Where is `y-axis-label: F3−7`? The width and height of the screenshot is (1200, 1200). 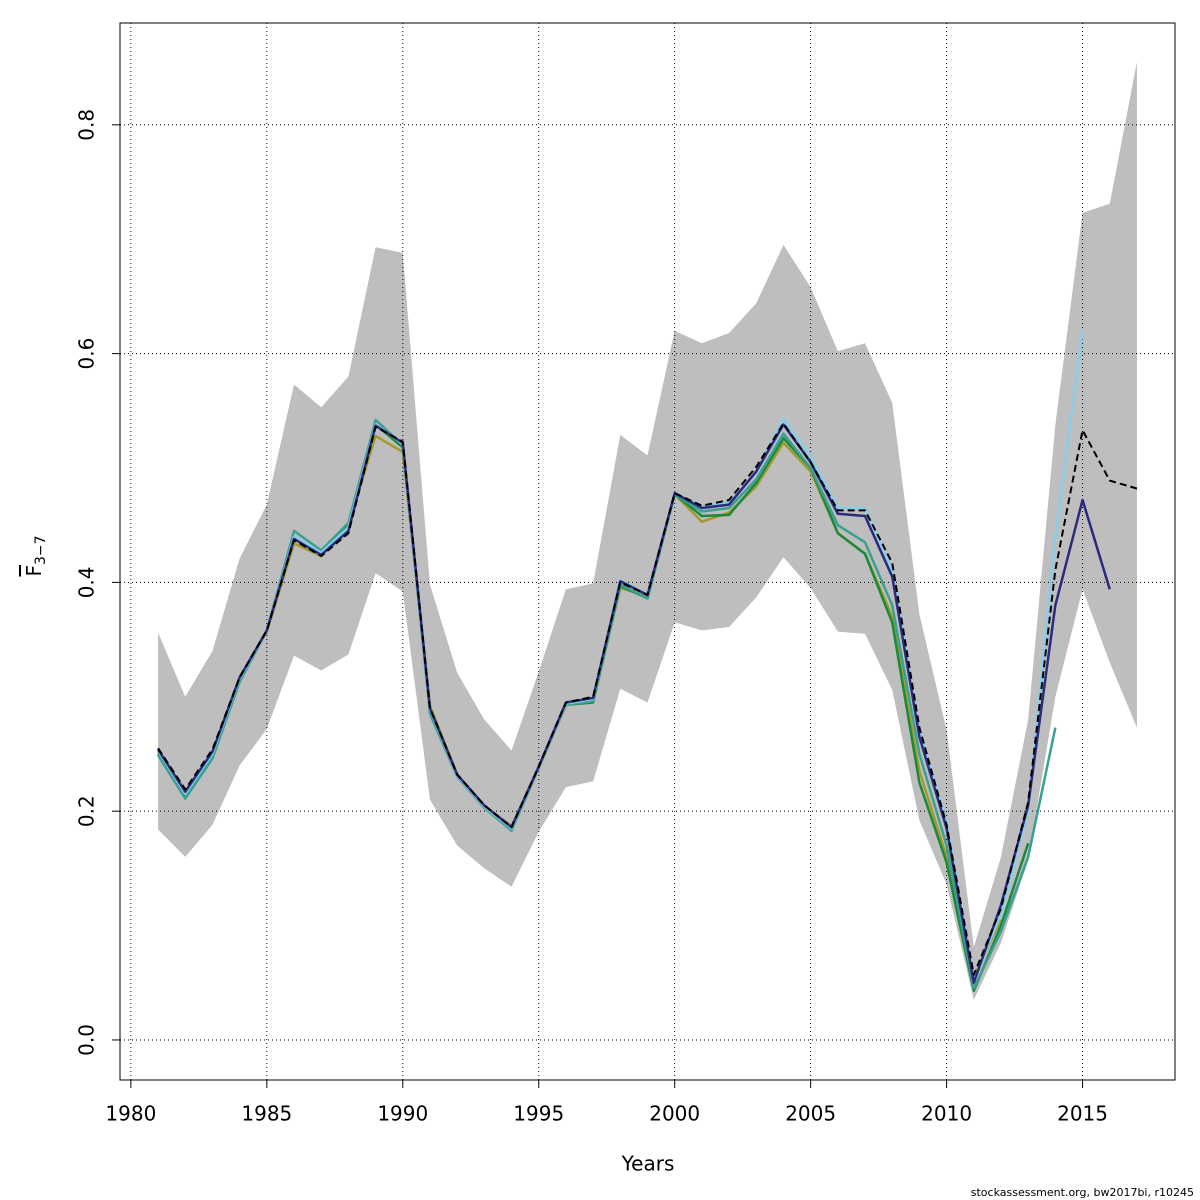 y-axis-label: F3−7 is located at coordinates (36, 555).